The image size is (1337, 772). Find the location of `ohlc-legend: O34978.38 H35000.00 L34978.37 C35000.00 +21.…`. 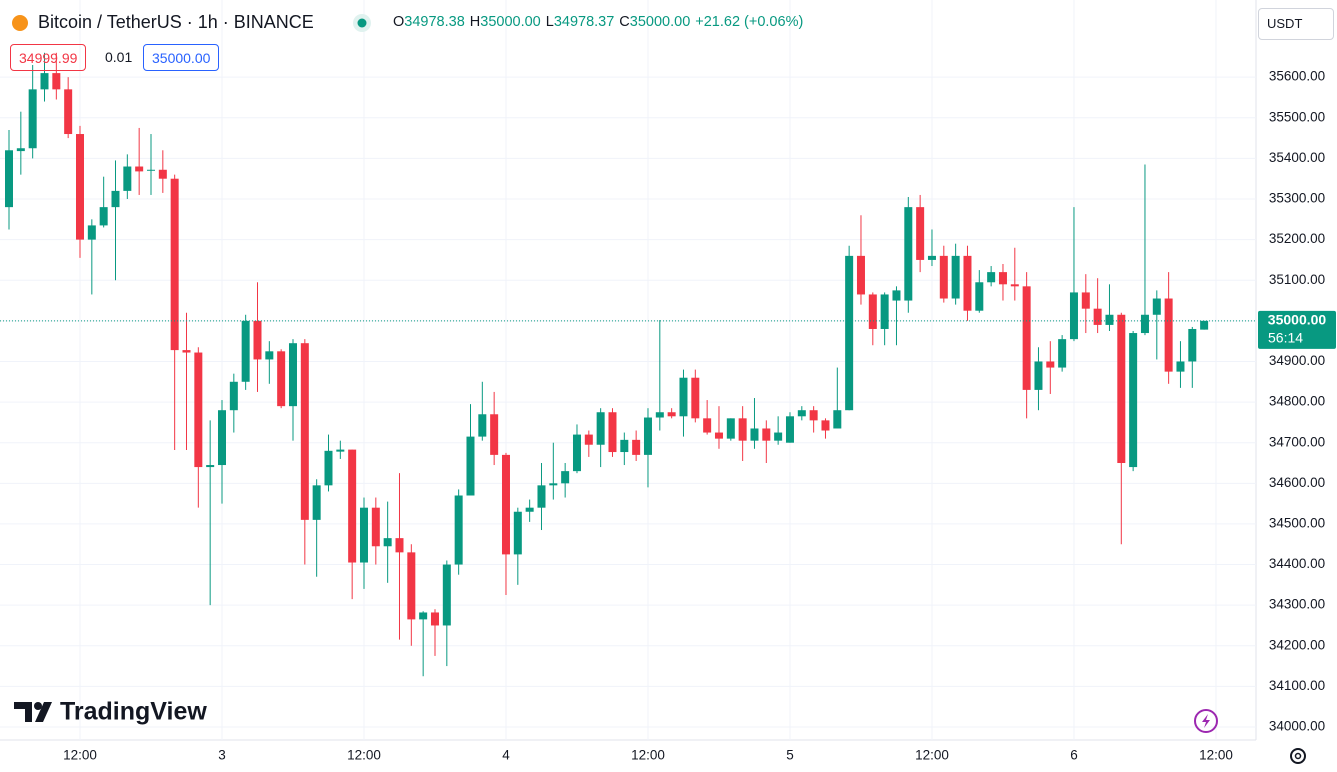

ohlc-legend: O34978.38 H35000.00 L34978.37 C35000.00 +21.… is located at coordinates (598, 22).